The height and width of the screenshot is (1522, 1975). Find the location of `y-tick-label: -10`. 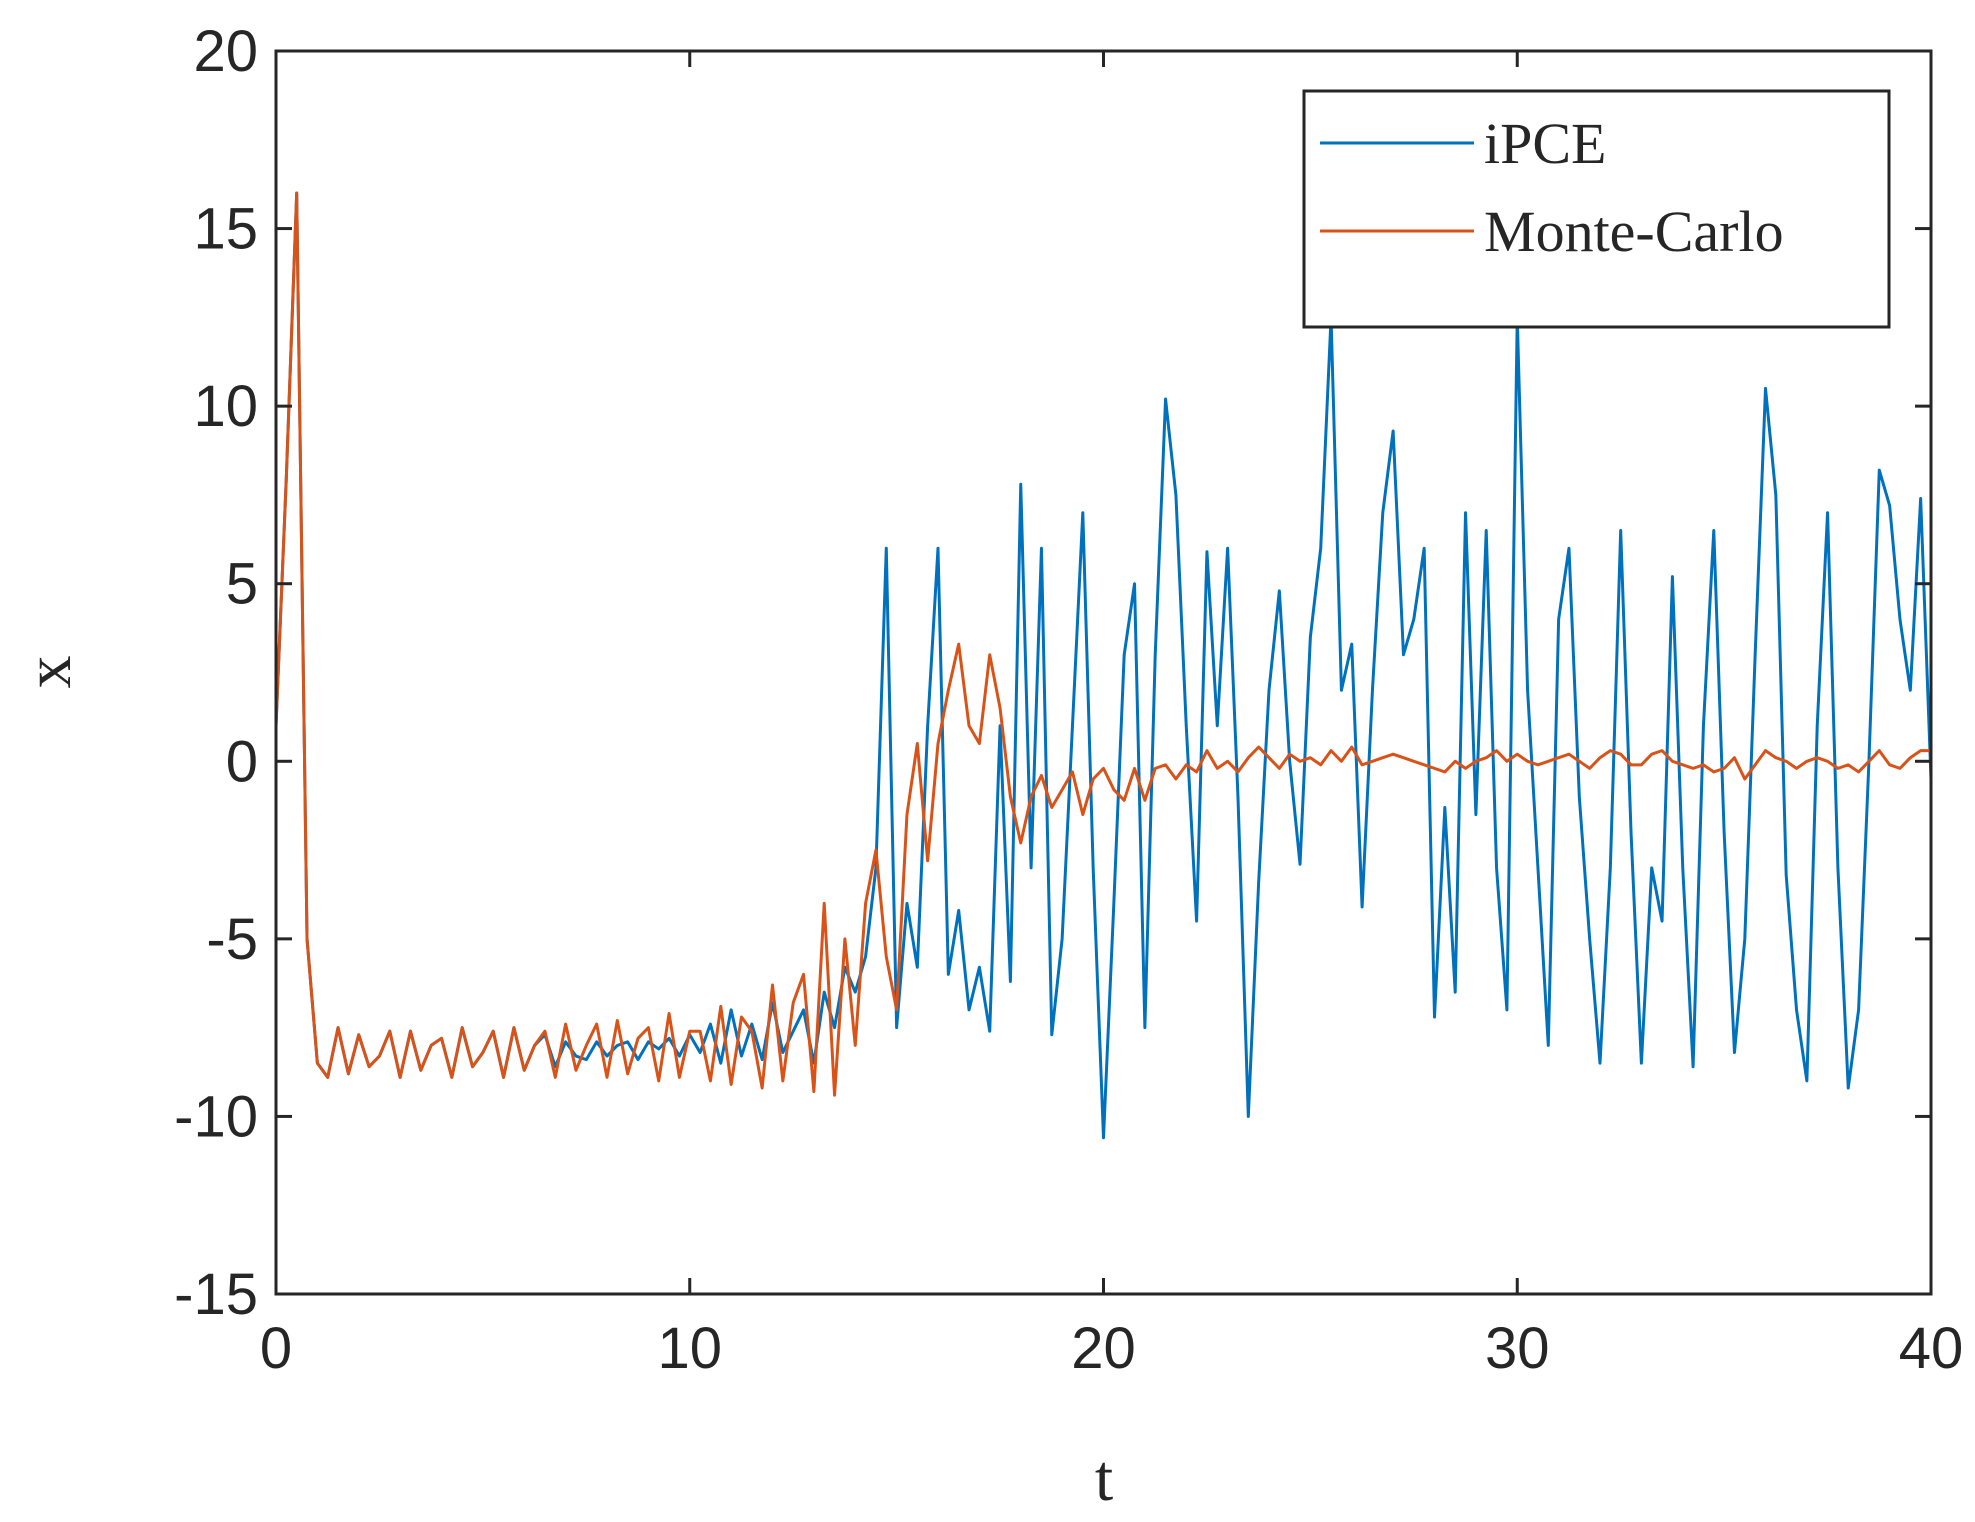

y-tick-label: -10 is located at coordinates (216, 1116).